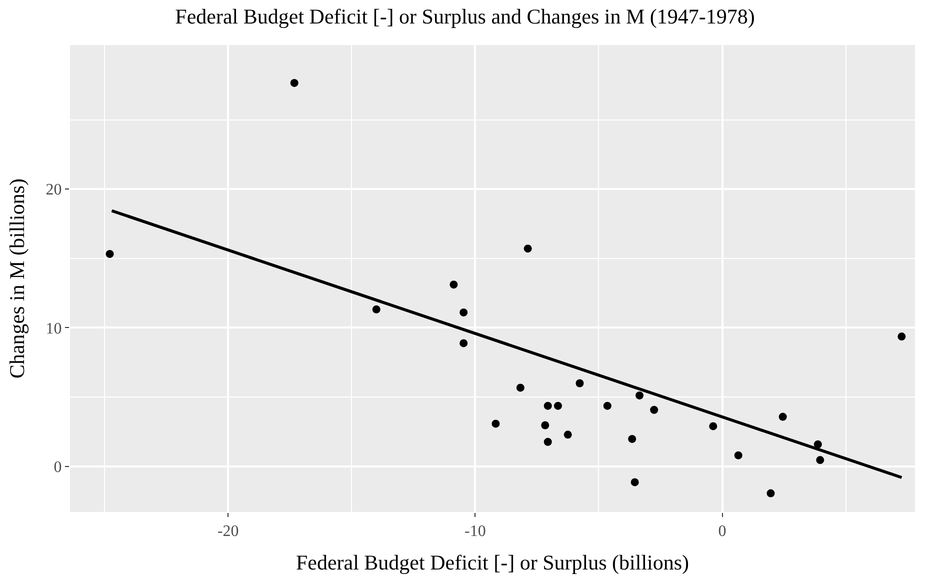 This screenshot has width=930, height=582. I want to click on x-tick-label: -20, so click(228, 531).